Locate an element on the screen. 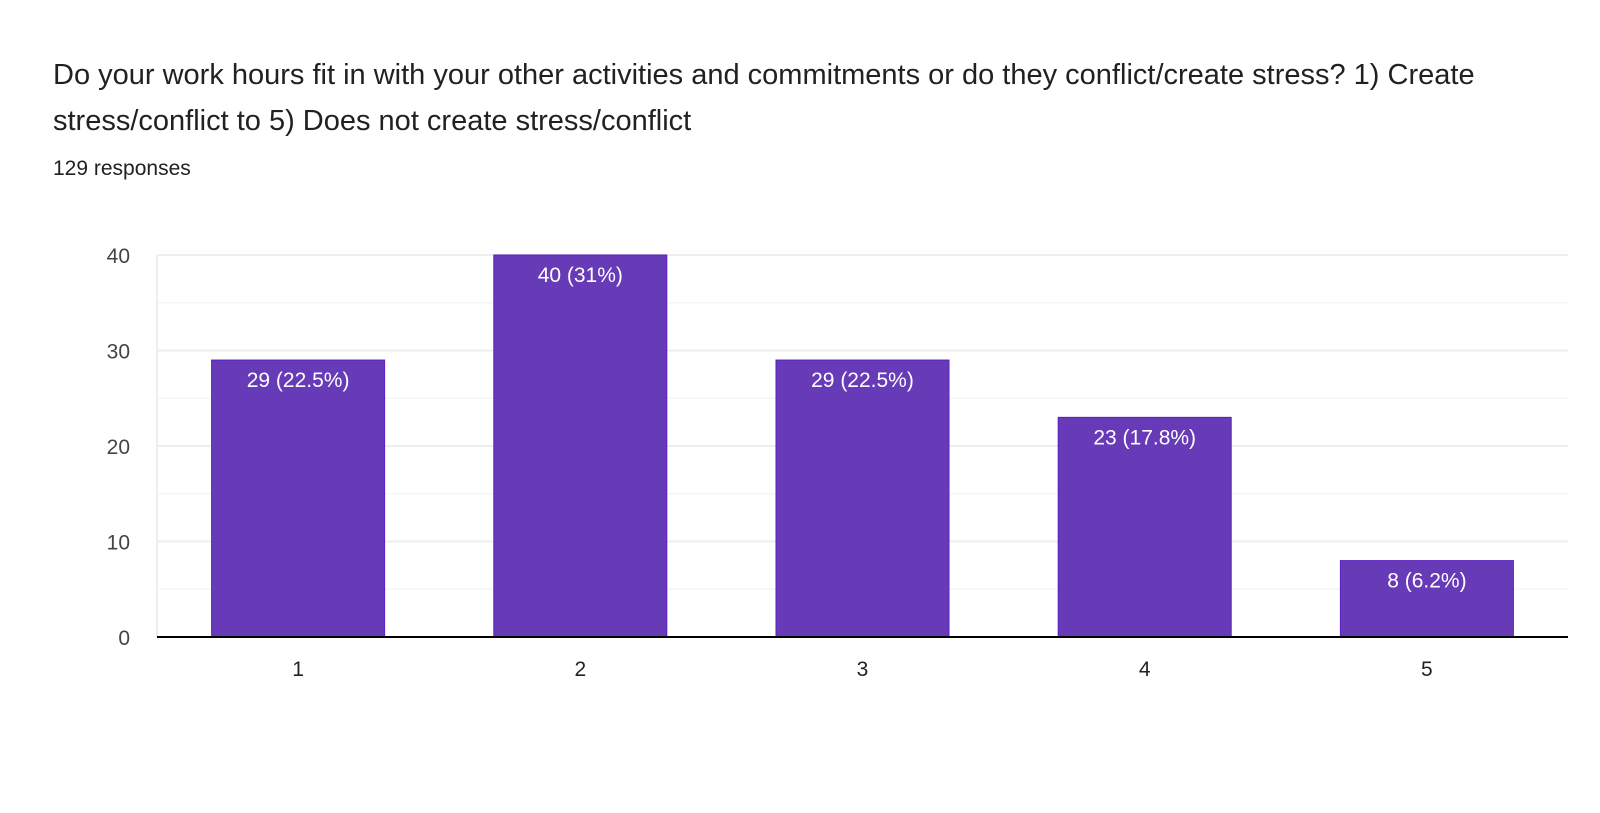 The image size is (1600, 813). x-tick-label: 5 is located at coordinates (1427, 669).